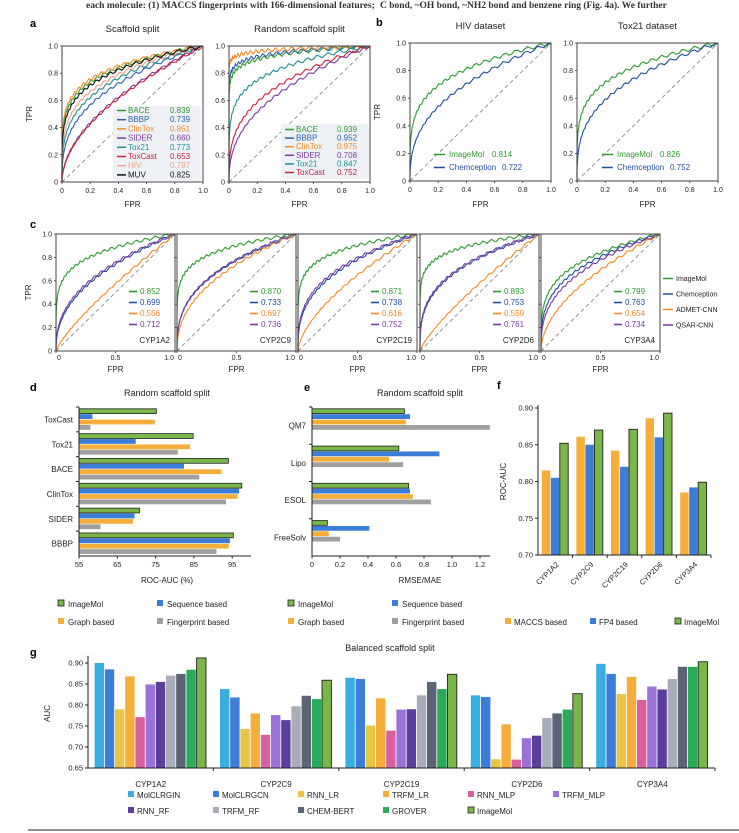  I want to click on chart-title: Random scaffold split, so click(167, 393).